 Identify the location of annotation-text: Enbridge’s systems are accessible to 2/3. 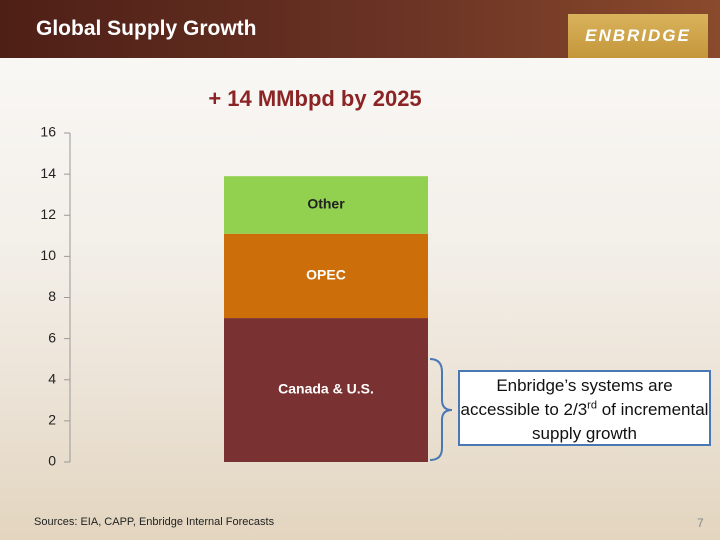
(566, 397).